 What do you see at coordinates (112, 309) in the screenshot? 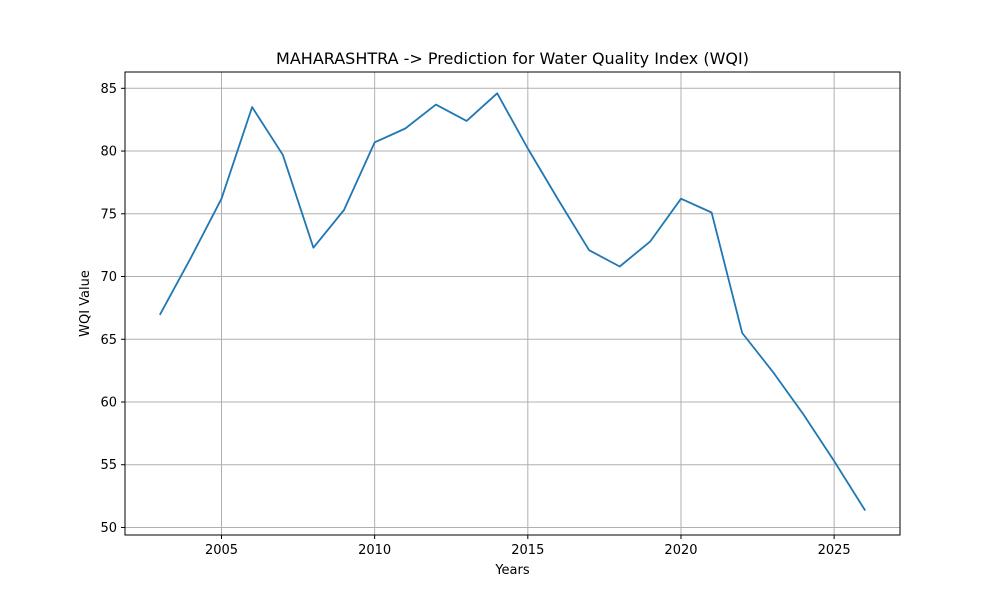
I see `y-axis-ticks: 50 55 60 65 70 75 80 85` at bounding box center [112, 309].